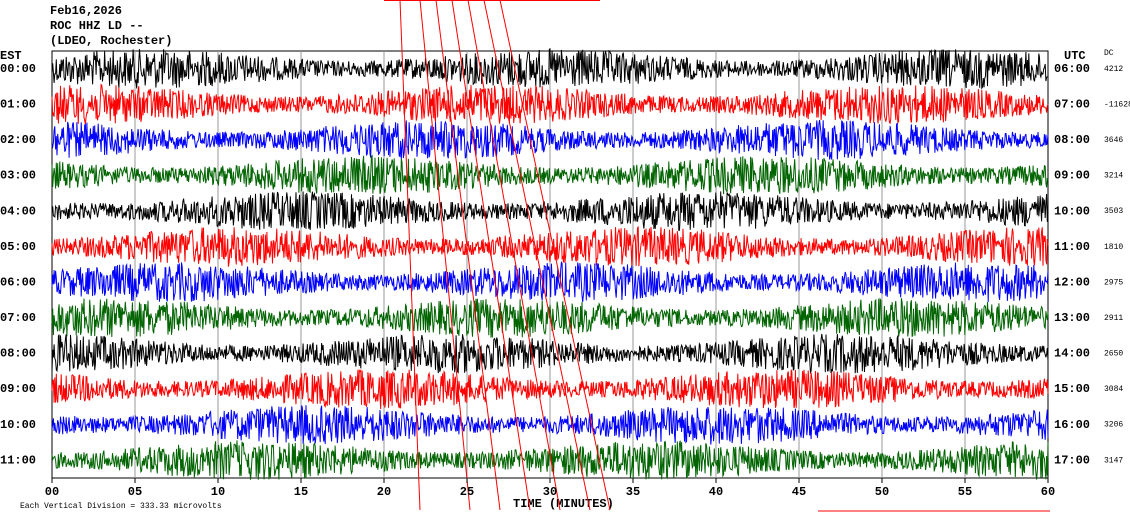 This screenshot has width=1130, height=519. What do you see at coordinates (18, 354) in the screenshot?
I see `est-label: 08:00` at bounding box center [18, 354].